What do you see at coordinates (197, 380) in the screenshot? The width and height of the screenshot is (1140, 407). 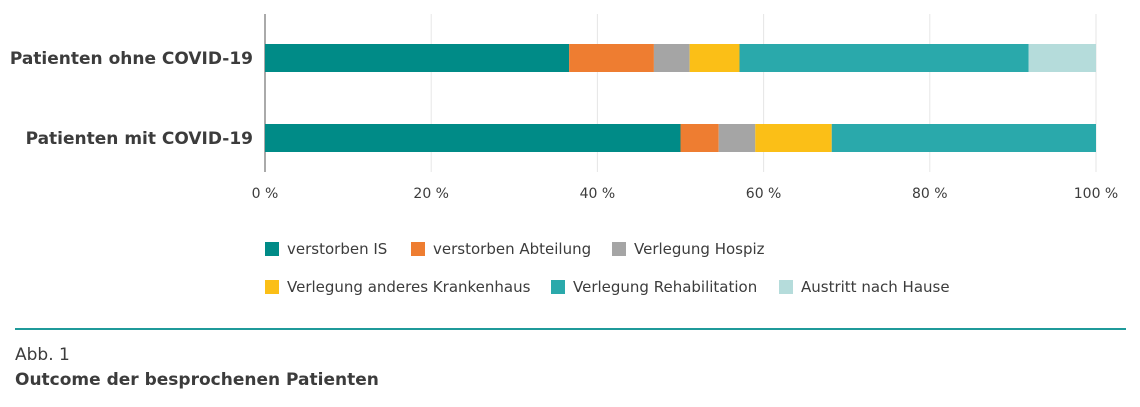 I see `figure-title: Outcome der besprochenen Patienten` at bounding box center [197, 380].